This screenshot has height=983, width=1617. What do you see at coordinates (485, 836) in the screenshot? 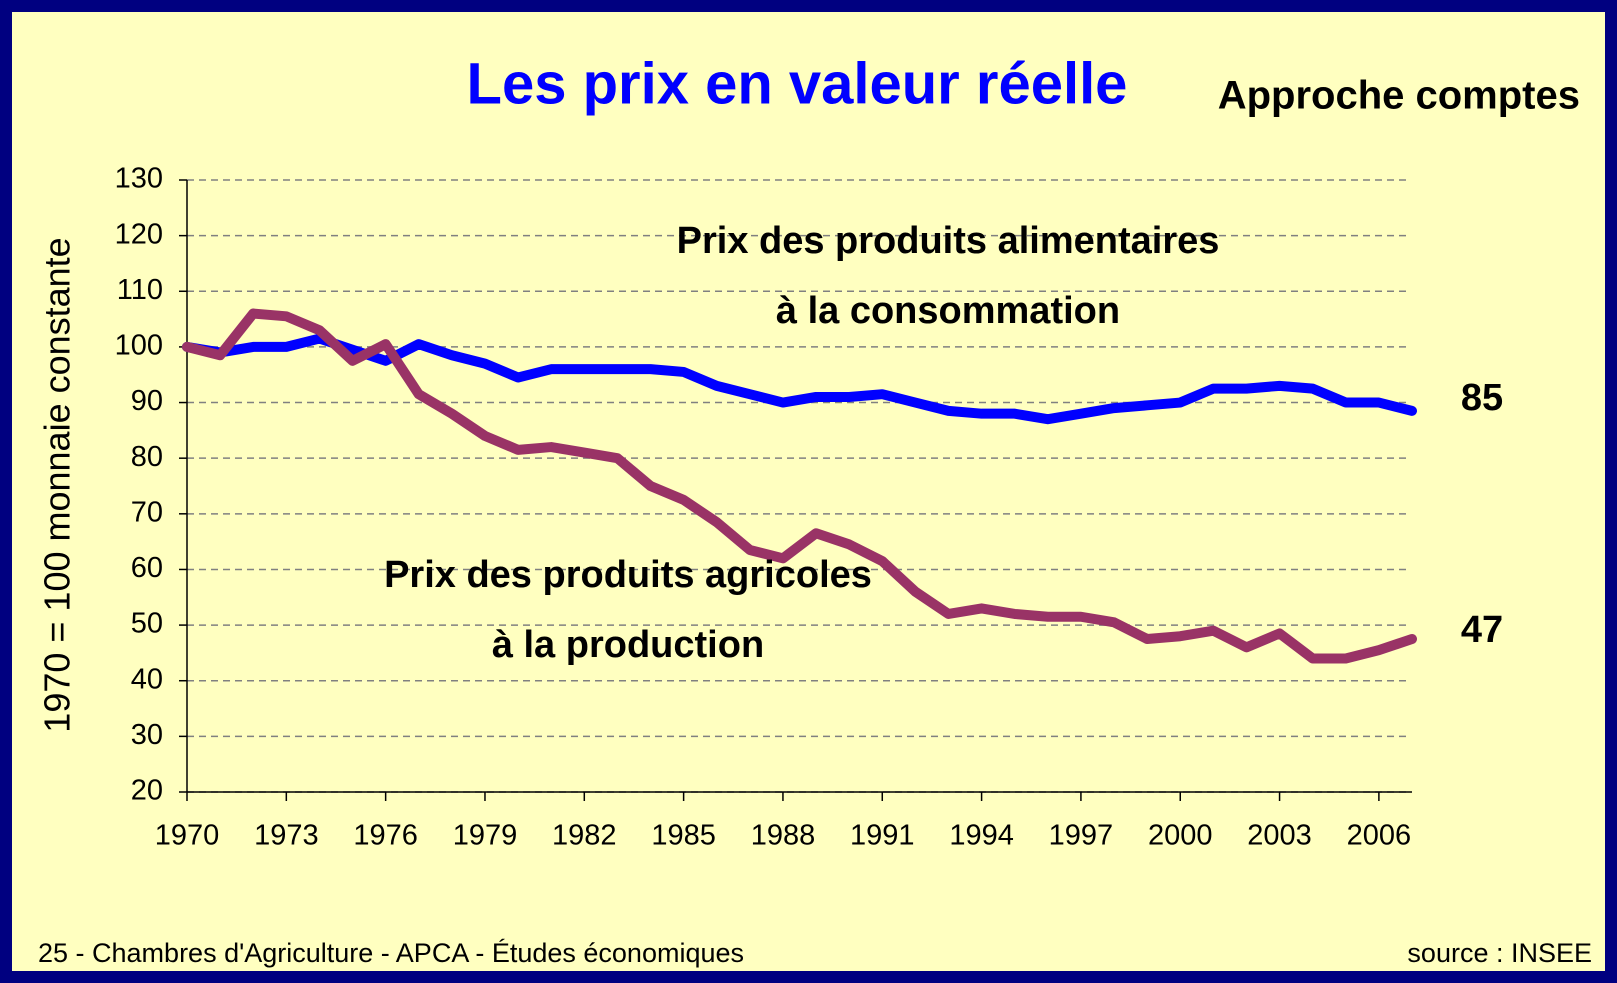
I see `x-tick-label: 1979` at bounding box center [485, 836].